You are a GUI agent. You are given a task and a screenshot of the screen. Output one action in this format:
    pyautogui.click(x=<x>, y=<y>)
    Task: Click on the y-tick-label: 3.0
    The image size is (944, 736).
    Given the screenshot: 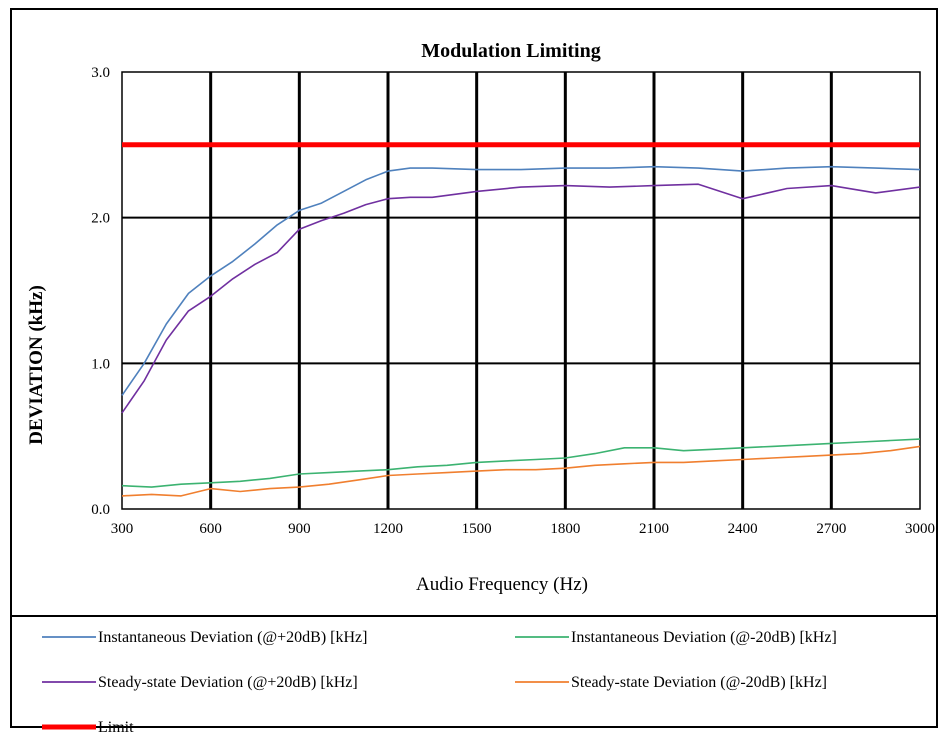 What is the action you would take?
    pyautogui.click(x=100, y=73)
    